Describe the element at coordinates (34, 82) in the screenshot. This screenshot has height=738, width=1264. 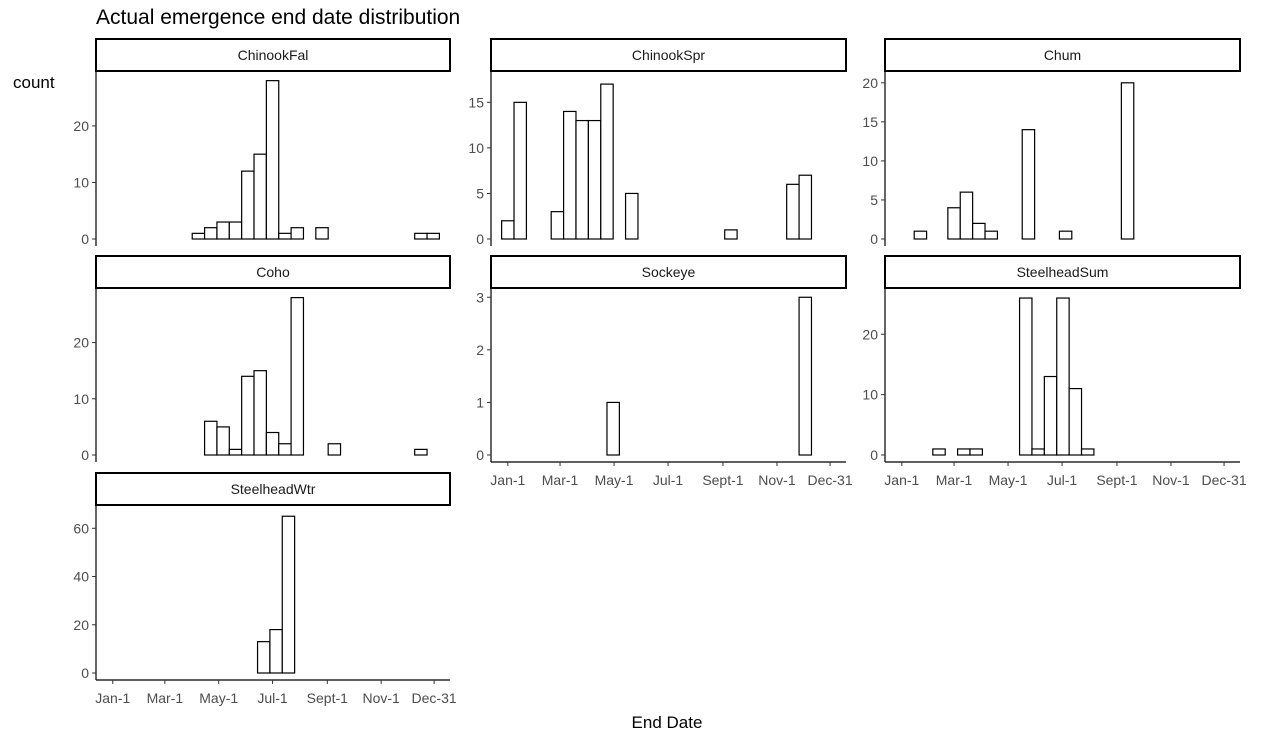
I see `y-axis-label: count` at that location.